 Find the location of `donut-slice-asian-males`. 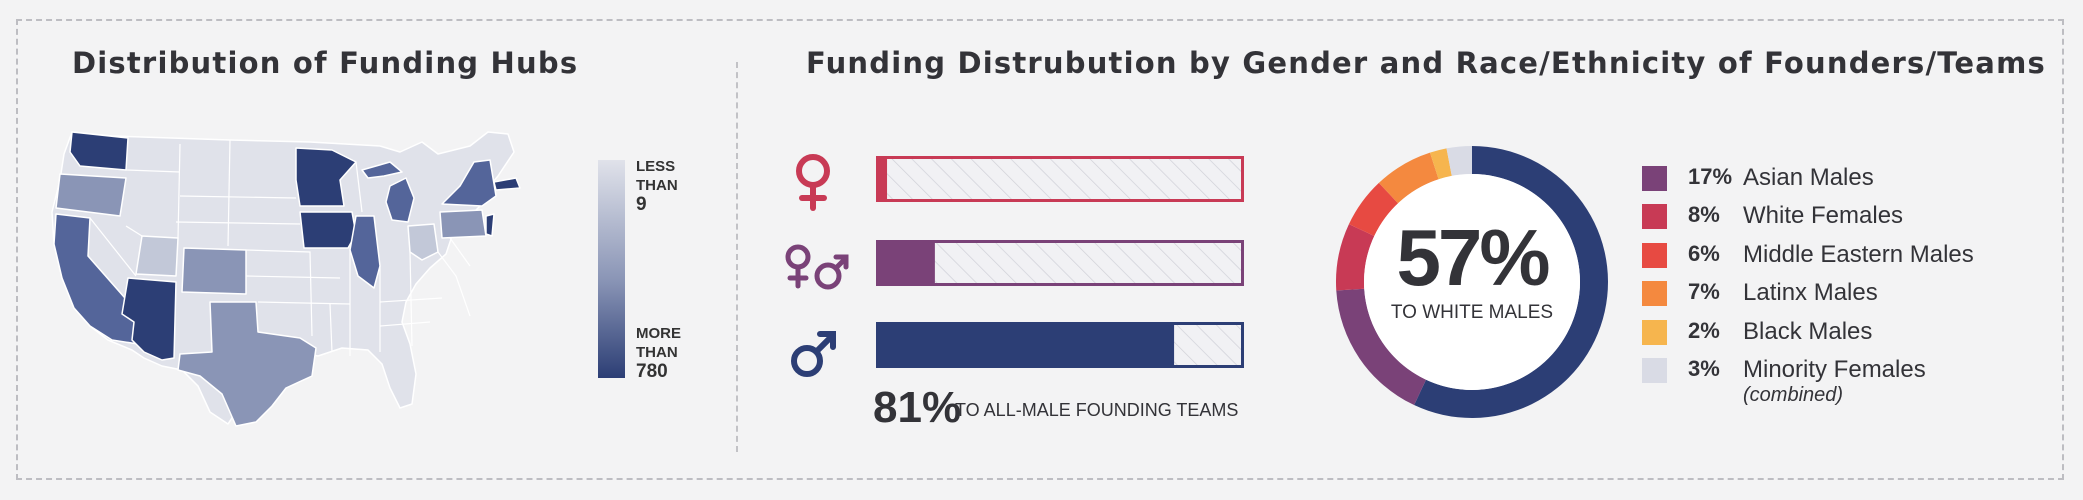

donut-slice-asian-males is located at coordinates (1381, 347).